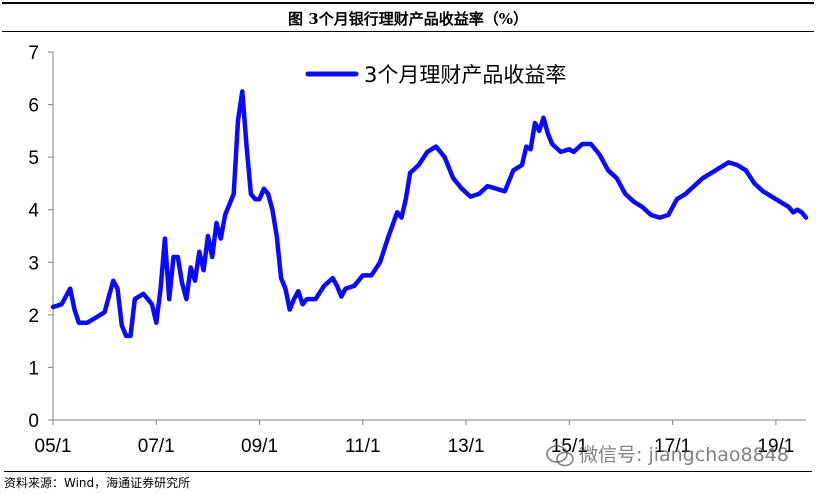  I want to click on watermark: 微信号: jiangchao8848, so click(667, 454).